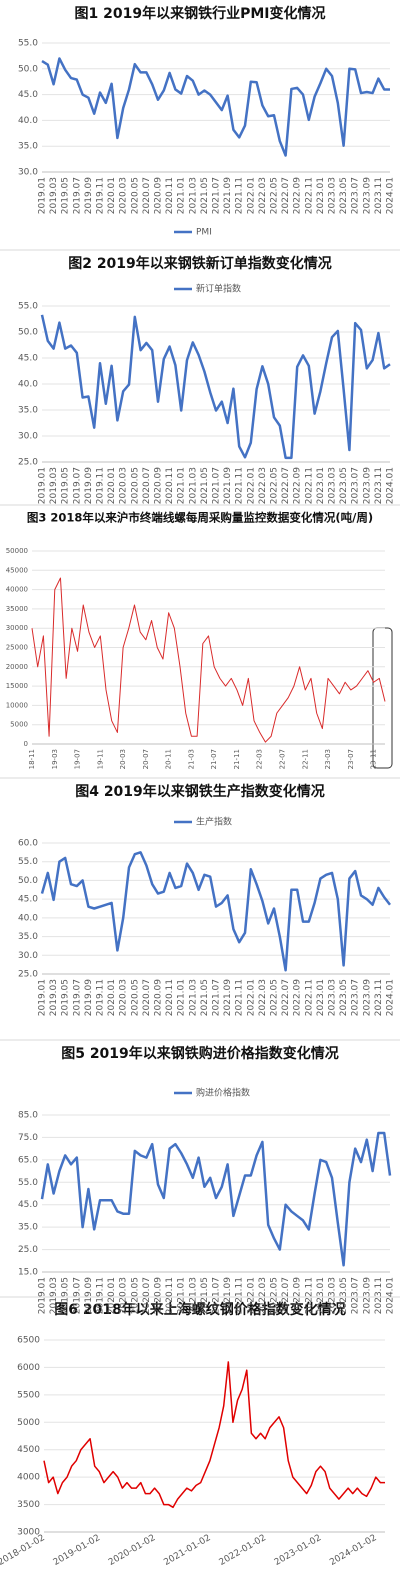  Describe the element at coordinates (54, 485) in the screenshot. I see `x-tick-label: 2019.03` at that location.